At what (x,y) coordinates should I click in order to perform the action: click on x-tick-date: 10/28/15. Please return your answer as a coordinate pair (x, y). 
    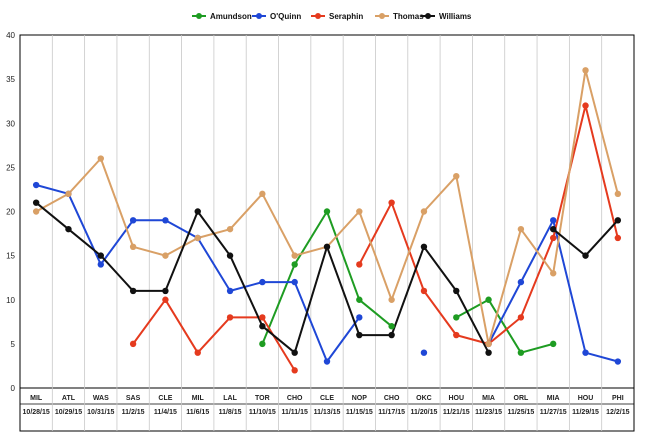
    Looking at the image, I should click on (36, 412).